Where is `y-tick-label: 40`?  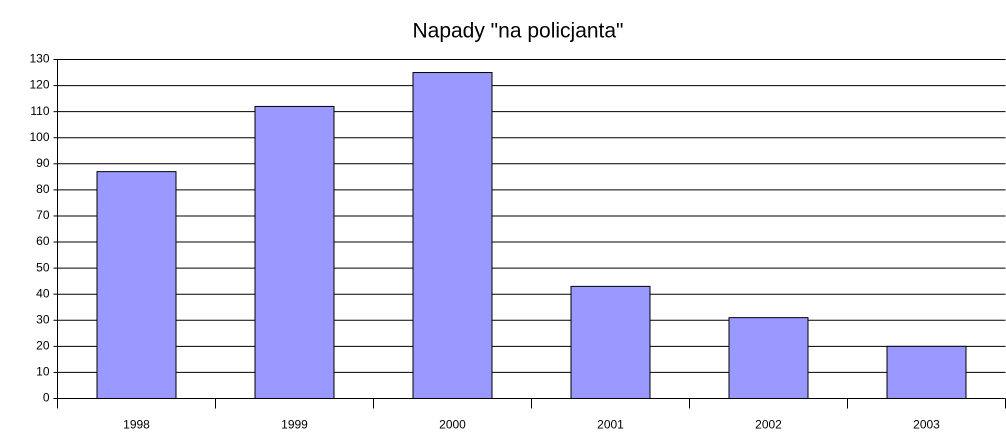 y-tick-label: 40 is located at coordinates (43, 293).